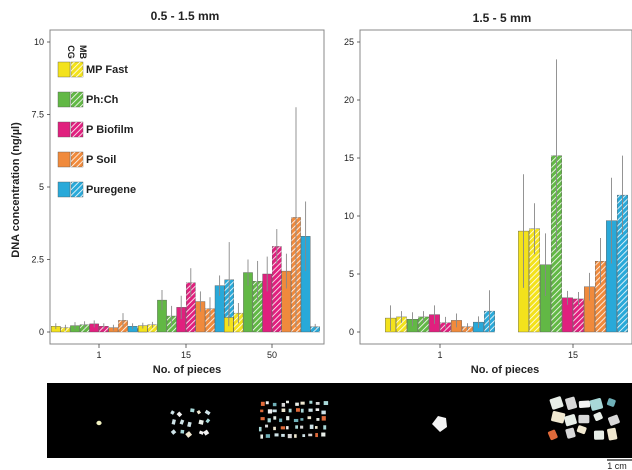 The height and width of the screenshot is (470, 632). Describe the element at coordinates (505, 370) in the screenshot. I see `x-axis-title: No. of pieces` at that location.